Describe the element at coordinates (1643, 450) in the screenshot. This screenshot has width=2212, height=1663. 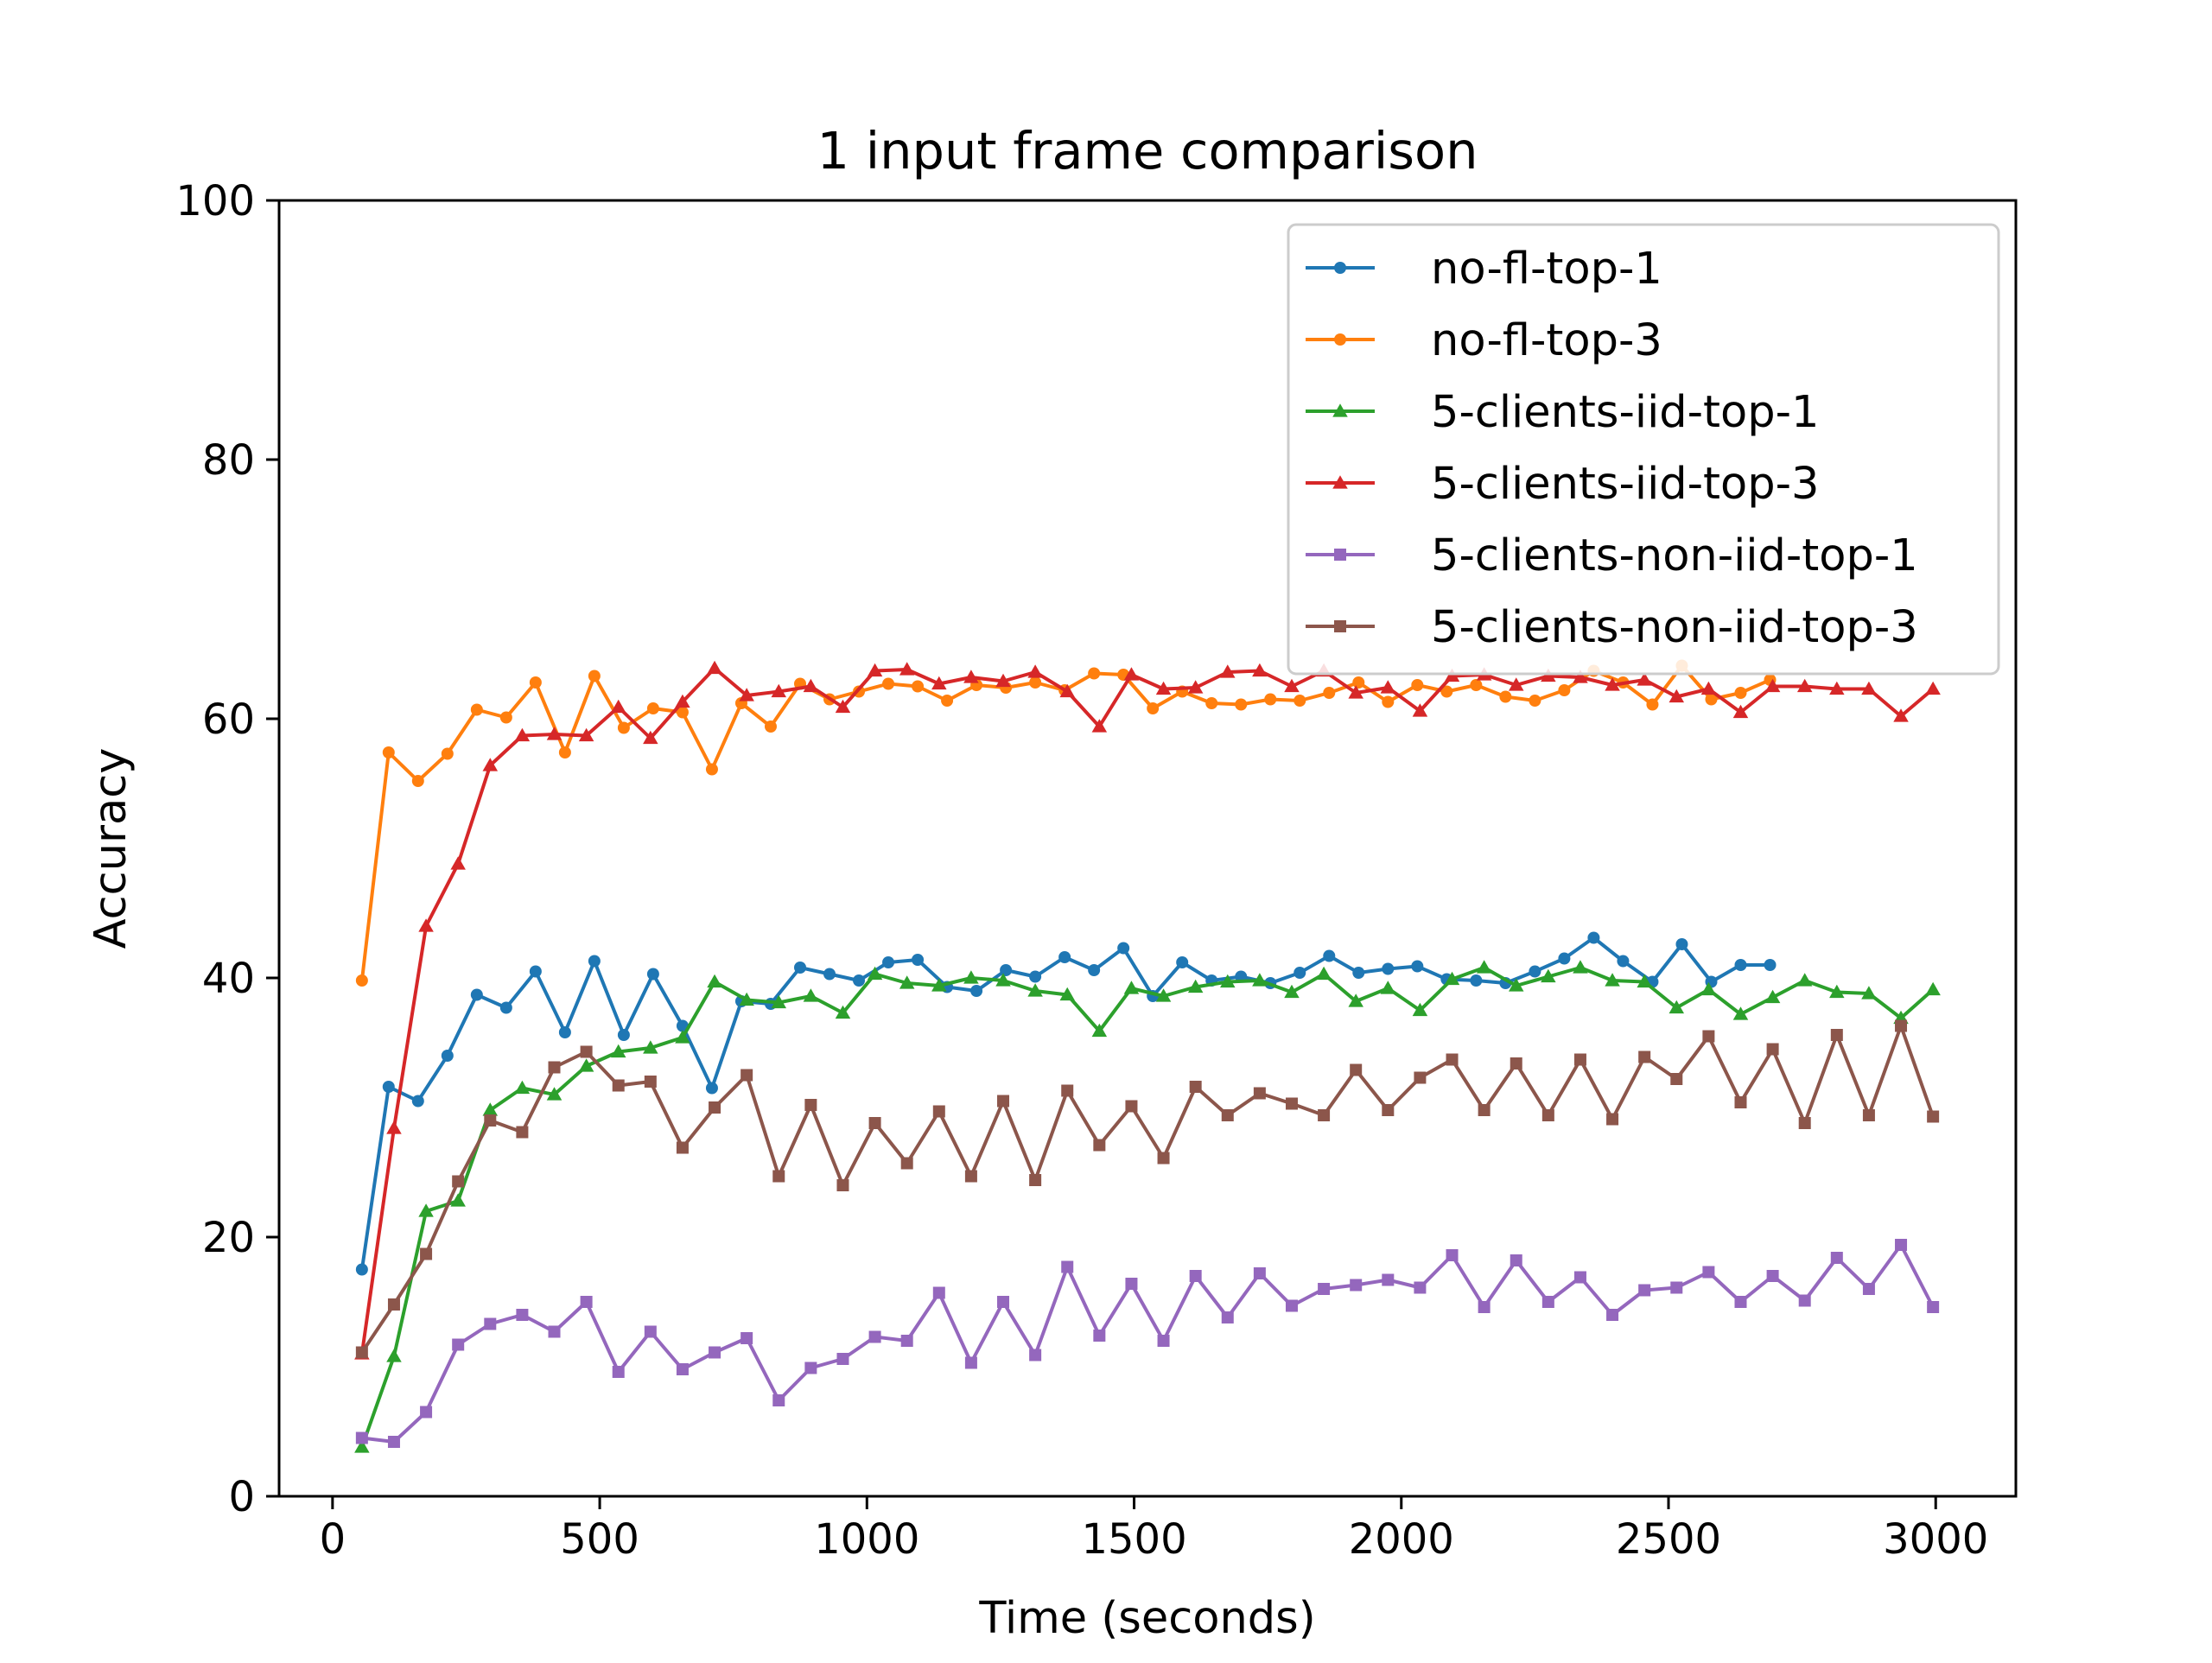
I see `legend-box` at that location.